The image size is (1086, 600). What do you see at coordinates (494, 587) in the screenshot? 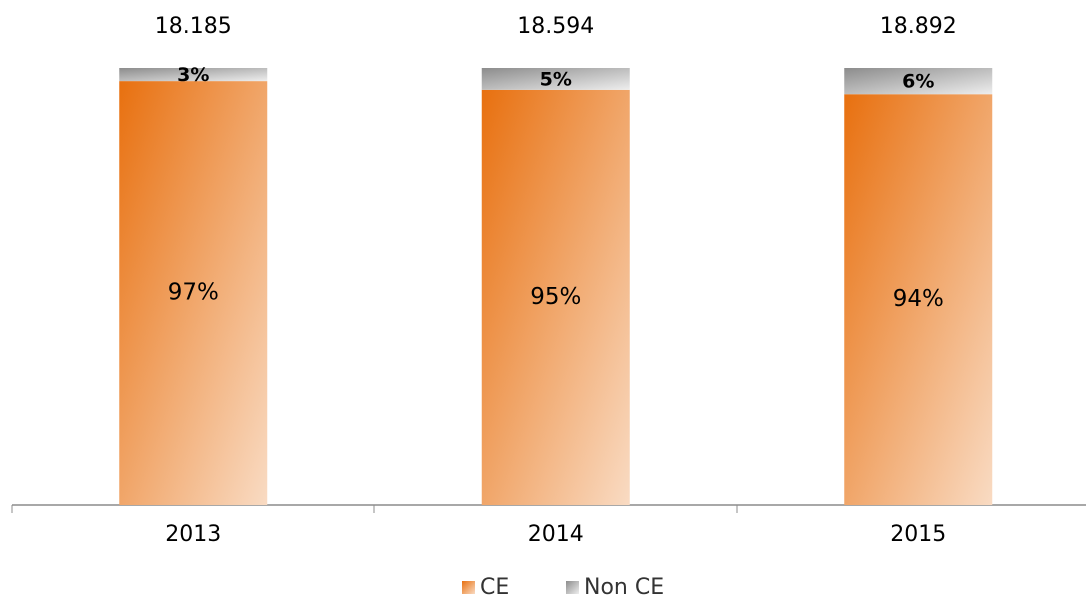
I see `legend-label: CE` at bounding box center [494, 587].